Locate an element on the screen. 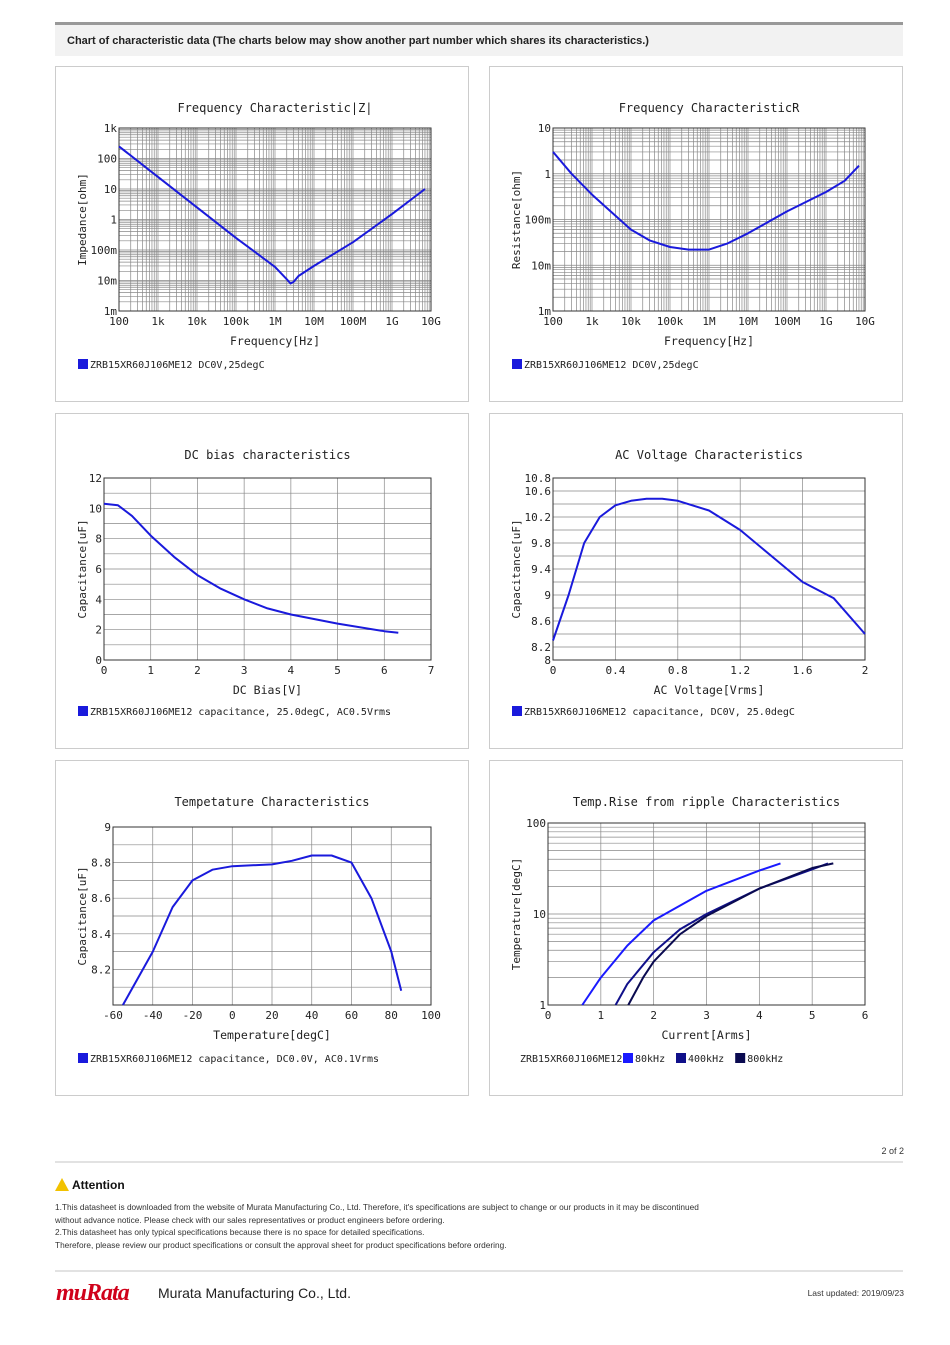 This screenshot has width=950, height=1345. x-tick-label: 1 is located at coordinates (150, 670).